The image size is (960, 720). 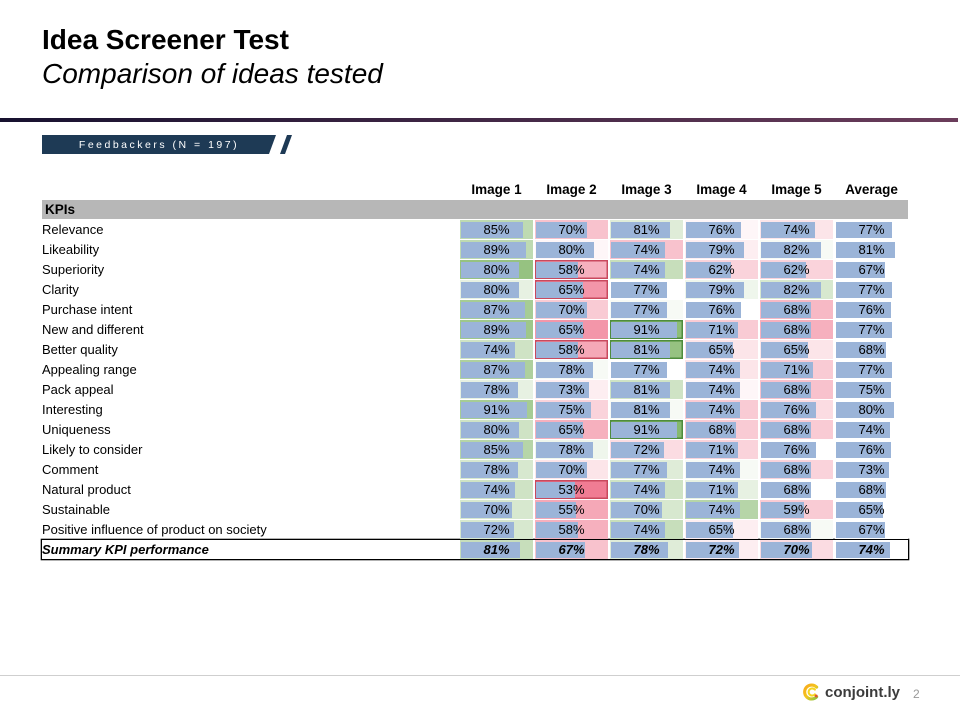 I want to click on kpi-label: Likeability, so click(x=71, y=249).